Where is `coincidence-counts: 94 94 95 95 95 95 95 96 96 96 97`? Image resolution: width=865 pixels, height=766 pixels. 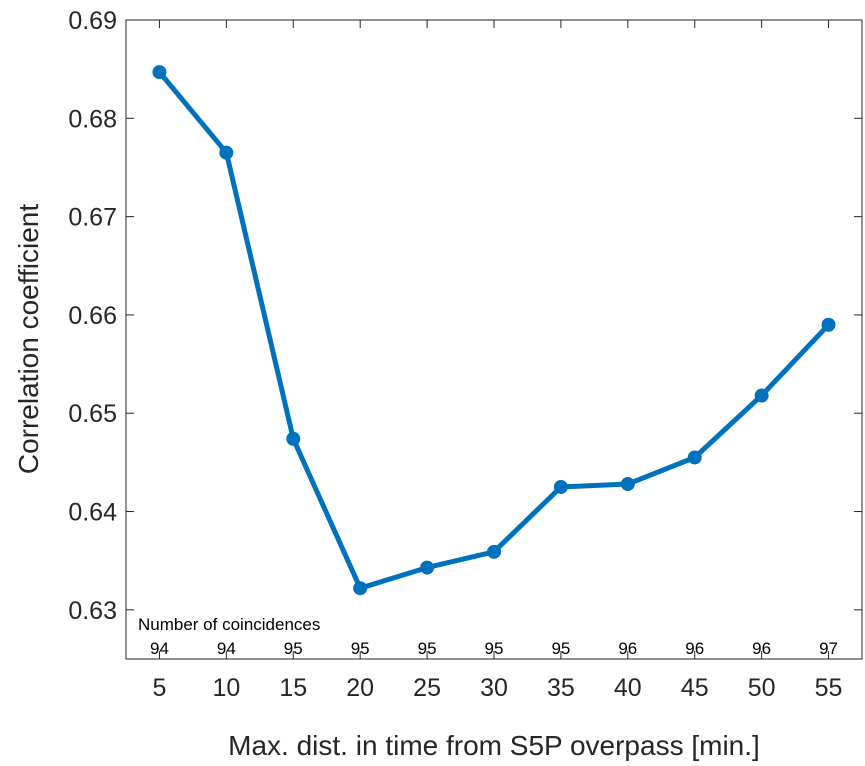
coincidence-counts: 94 94 95 95 95 95 95 96 96 96 97 is located at coordinates (494, 648).